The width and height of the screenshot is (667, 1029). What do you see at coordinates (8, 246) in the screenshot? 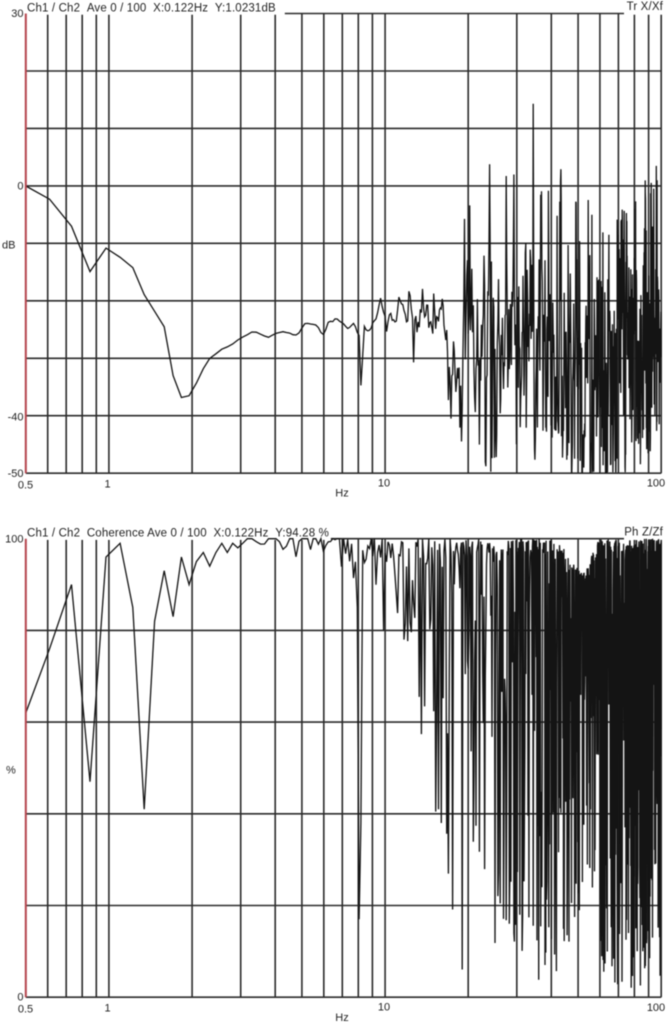
I see `svg-text: dB` at bounding box center [8, 246].